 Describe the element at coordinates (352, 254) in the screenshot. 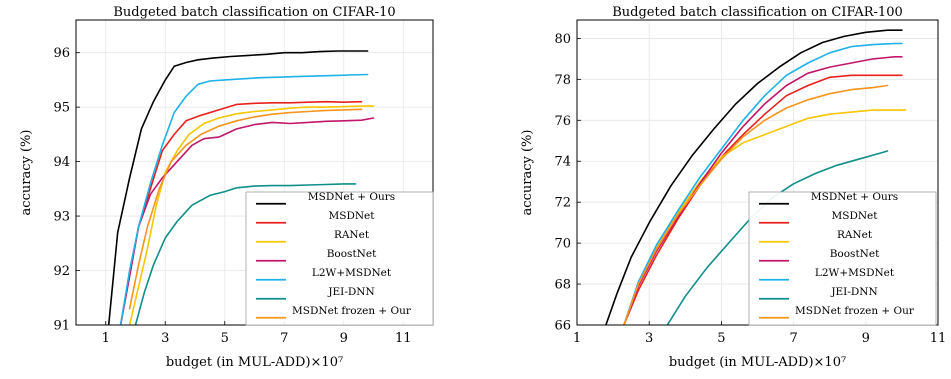

I see `chart-1-legend-label: BoostNet` at that location.